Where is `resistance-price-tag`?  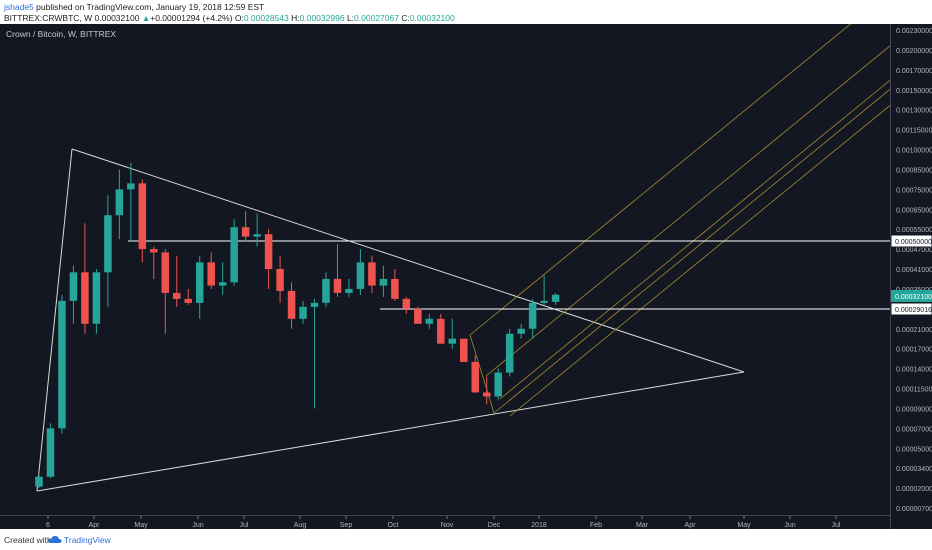
resistance-price-tag is located at coordinates (911, 241).